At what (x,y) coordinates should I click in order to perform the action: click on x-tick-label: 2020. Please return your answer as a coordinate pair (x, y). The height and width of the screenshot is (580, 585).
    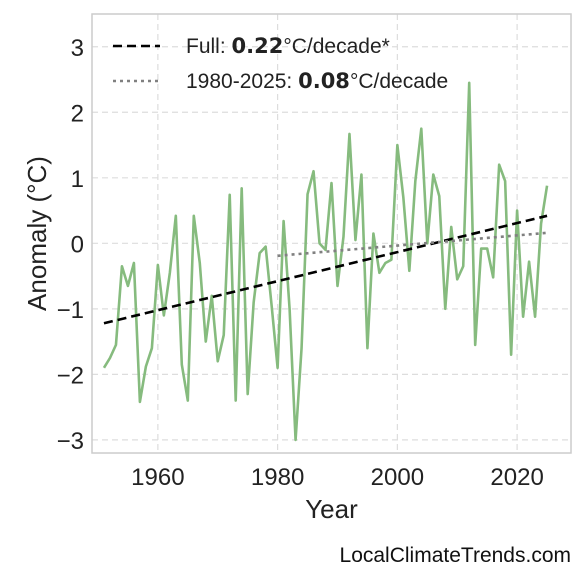
    Looking at the image, I should click on (516, 477).